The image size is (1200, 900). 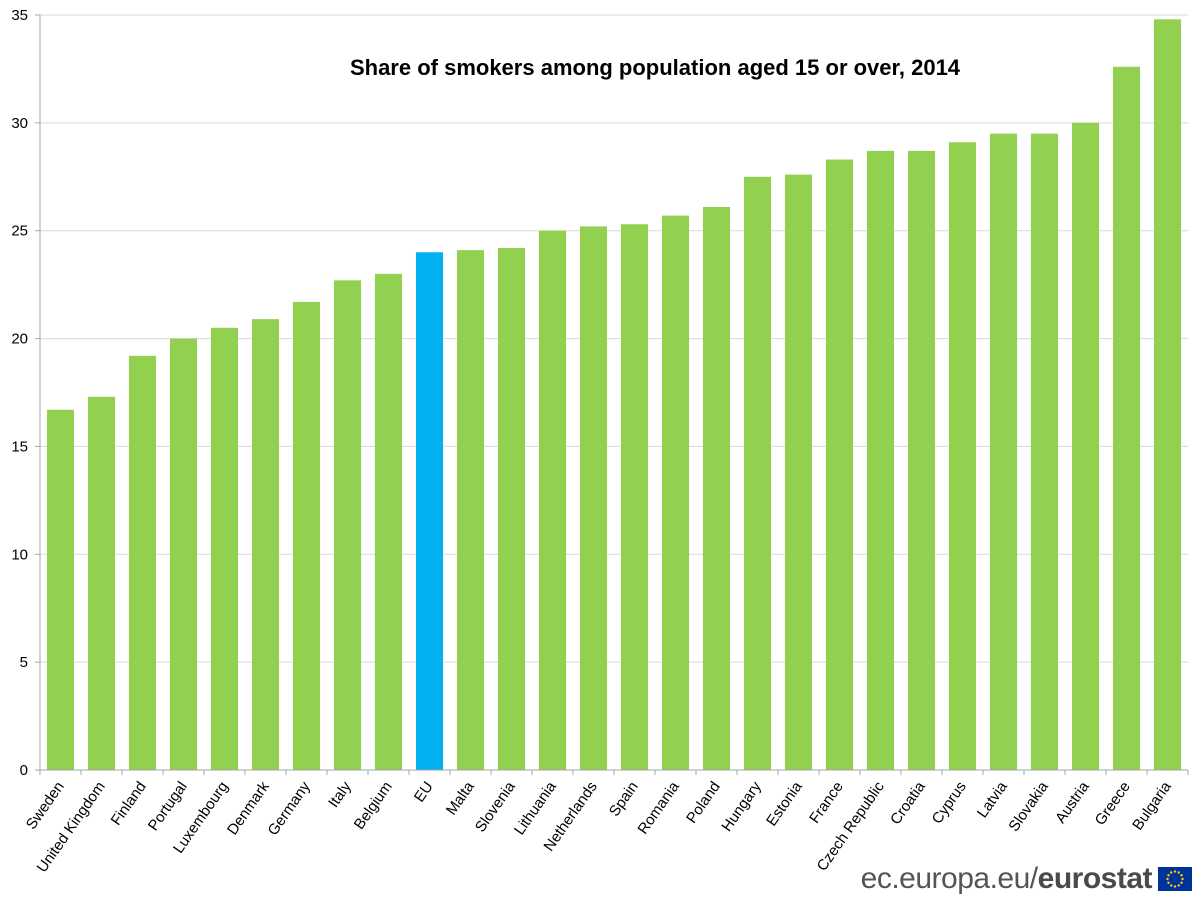 I want to click on x-tick-label: Austria, so click(x=1072, y=802).